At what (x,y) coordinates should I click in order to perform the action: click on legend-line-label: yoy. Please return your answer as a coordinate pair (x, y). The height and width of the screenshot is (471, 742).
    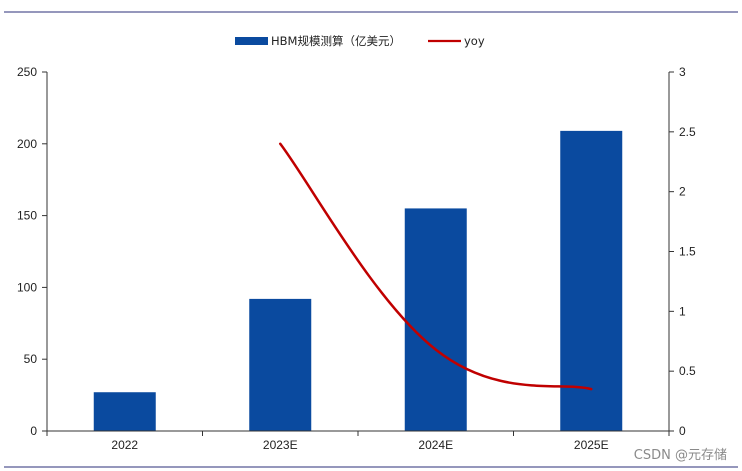
    Looking at the image, I should click on (474, 41).